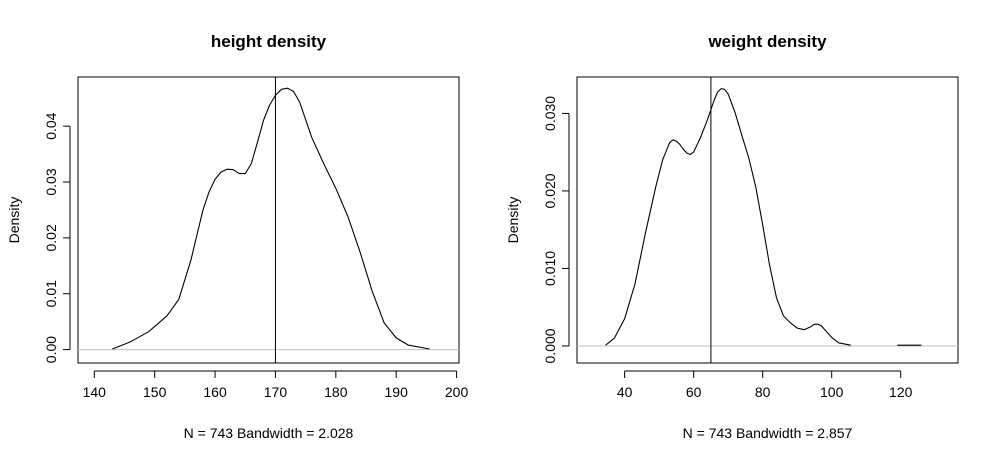 The width and height of the screenshot is (998, 459). I want to click on x-tick-label: 140, so click(95, 392).